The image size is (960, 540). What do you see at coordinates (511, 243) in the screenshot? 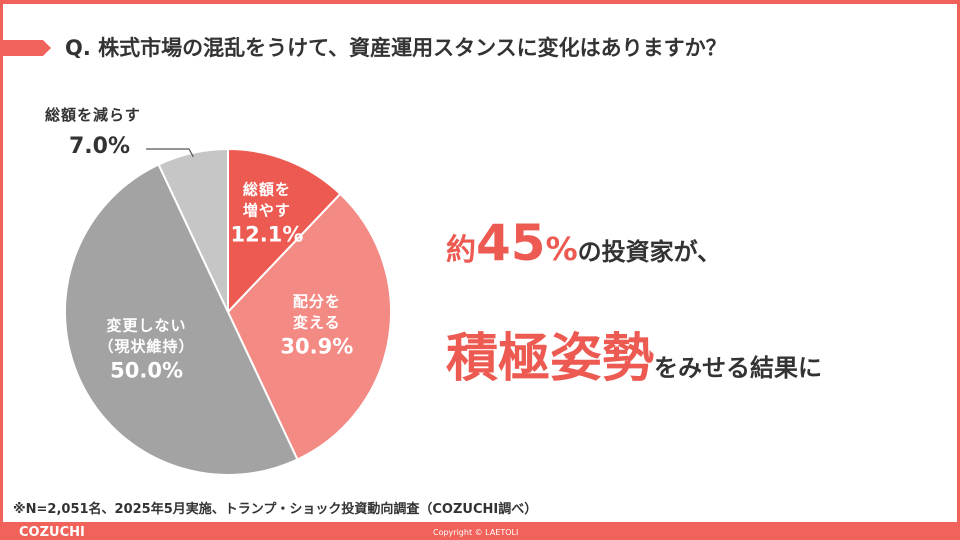
I see `callout-number: 45` at bounding box center [511, 243].